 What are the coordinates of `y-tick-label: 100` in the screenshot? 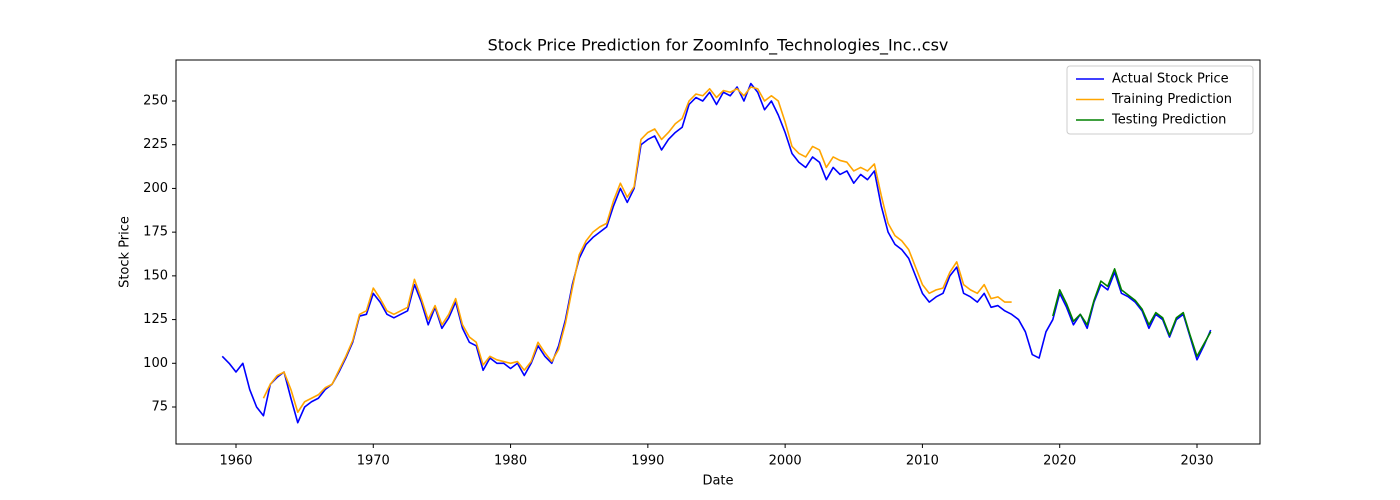 It's located at (155, 363).